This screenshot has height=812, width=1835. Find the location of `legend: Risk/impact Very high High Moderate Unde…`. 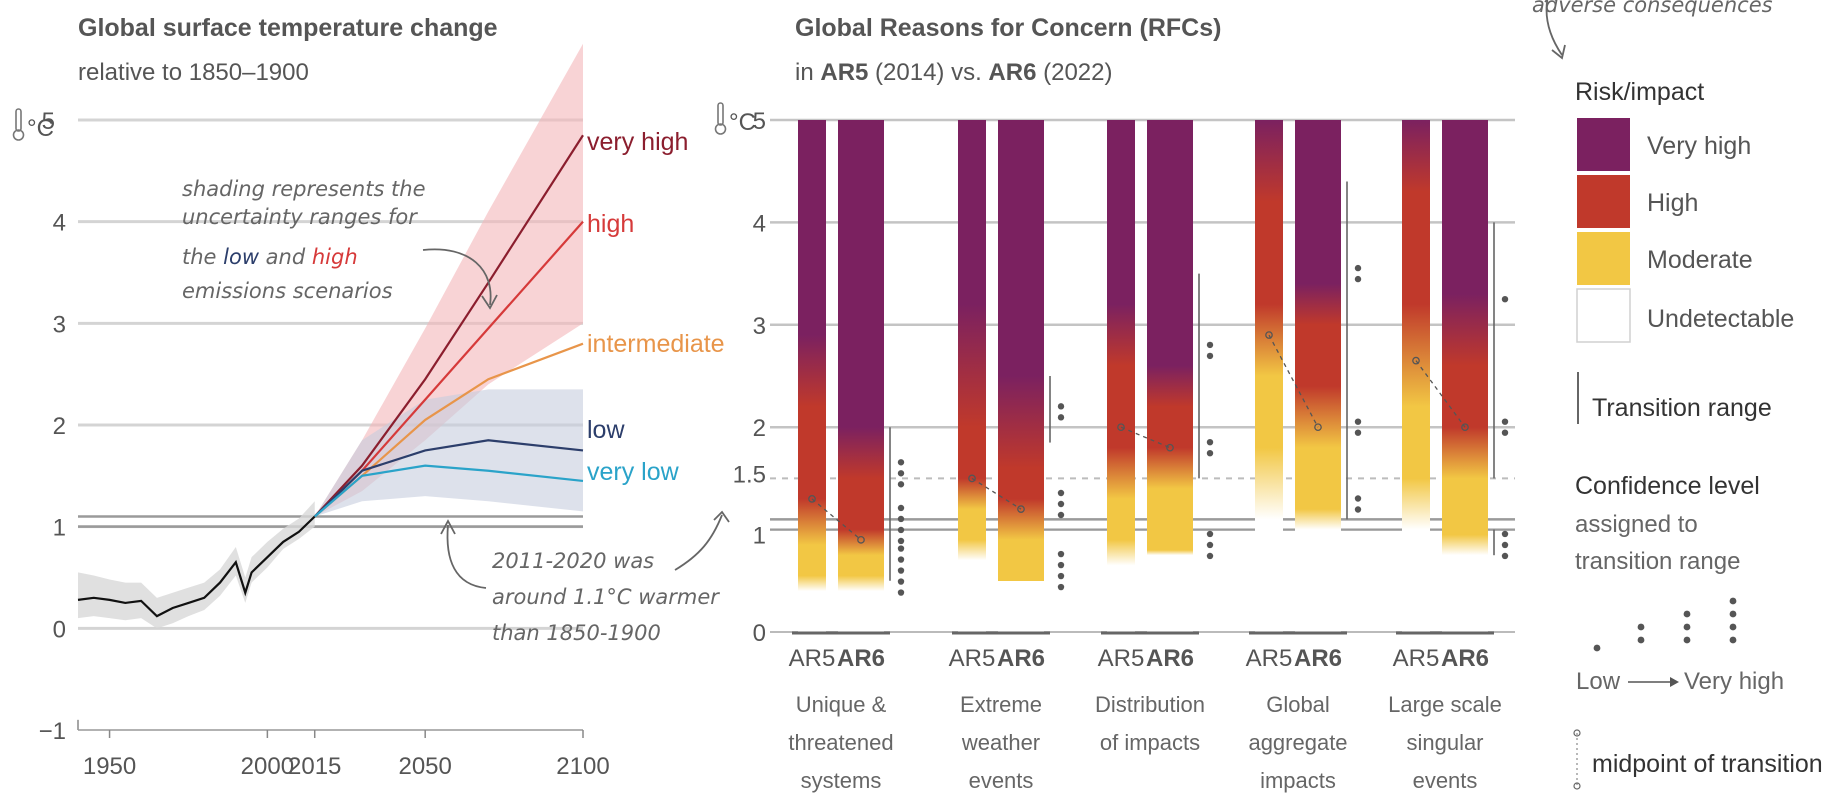

legend: Risk/impact Very high High Moderate Unde… is located at coordinates (1698, 434).